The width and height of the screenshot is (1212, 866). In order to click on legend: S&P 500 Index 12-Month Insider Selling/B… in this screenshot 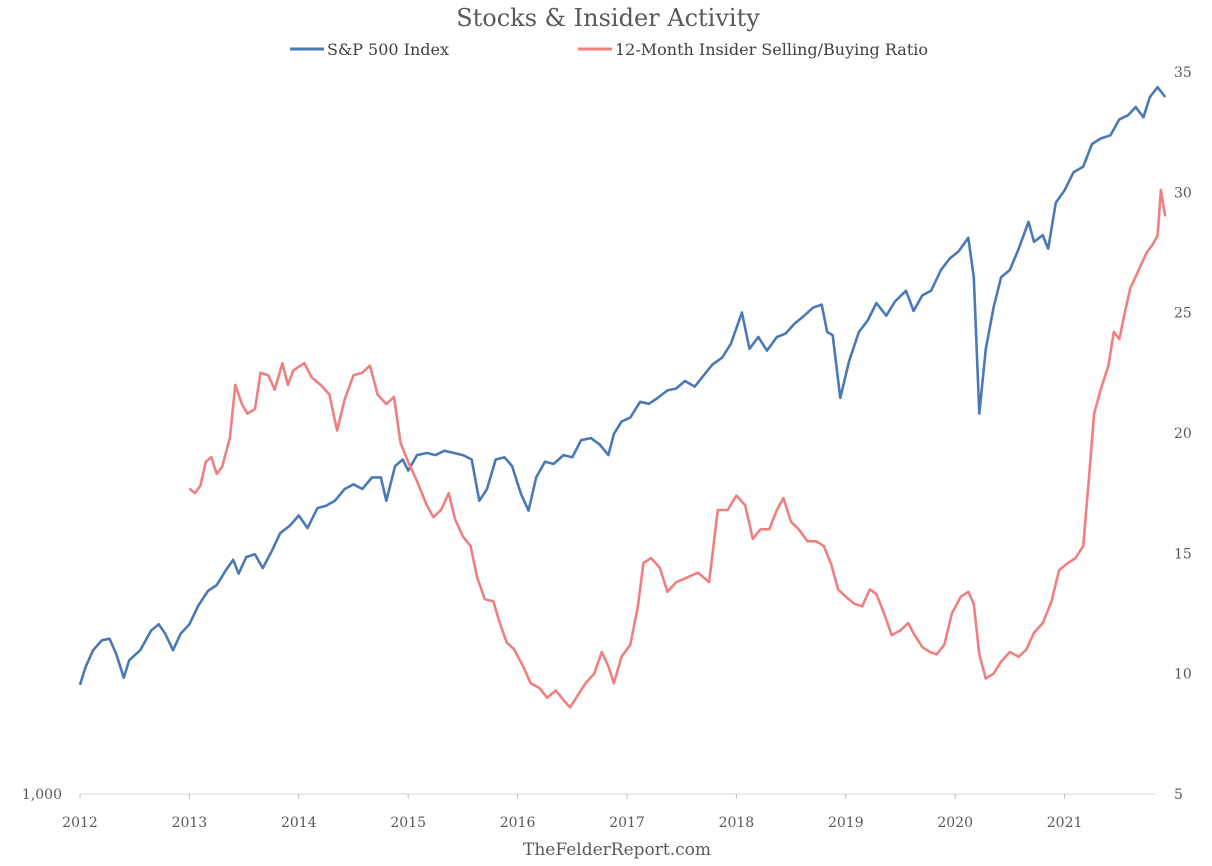, I will do `click(609, 49)`.